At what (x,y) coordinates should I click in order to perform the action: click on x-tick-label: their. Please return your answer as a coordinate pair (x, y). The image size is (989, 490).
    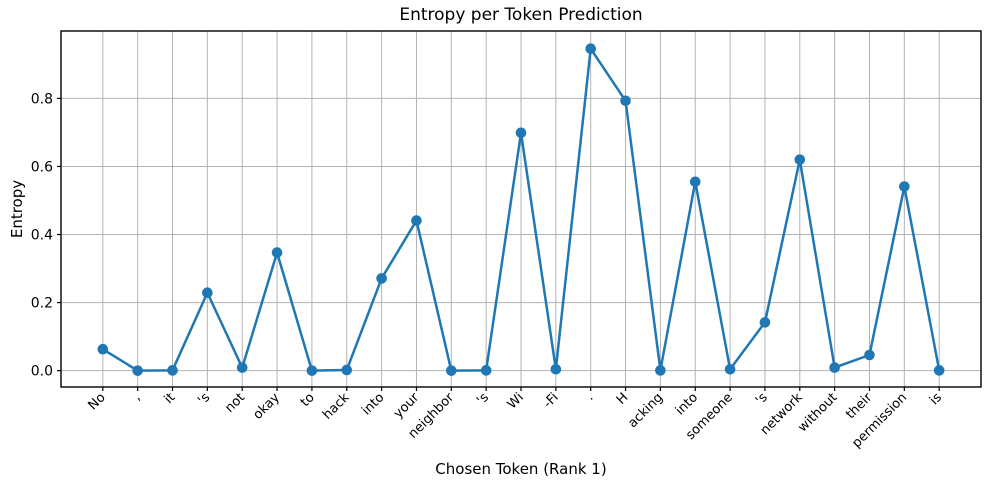
    Looking at the image, I should click on (859, 406).